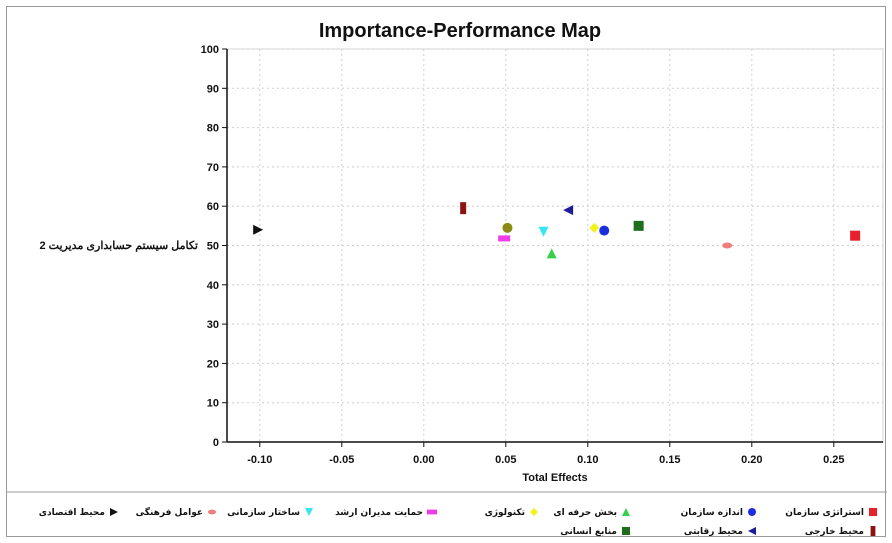  What do you see at coordinates (587, 460) in the screenshot?
I see `x-tick-label: 0.10` at bounding box center [587, 460].